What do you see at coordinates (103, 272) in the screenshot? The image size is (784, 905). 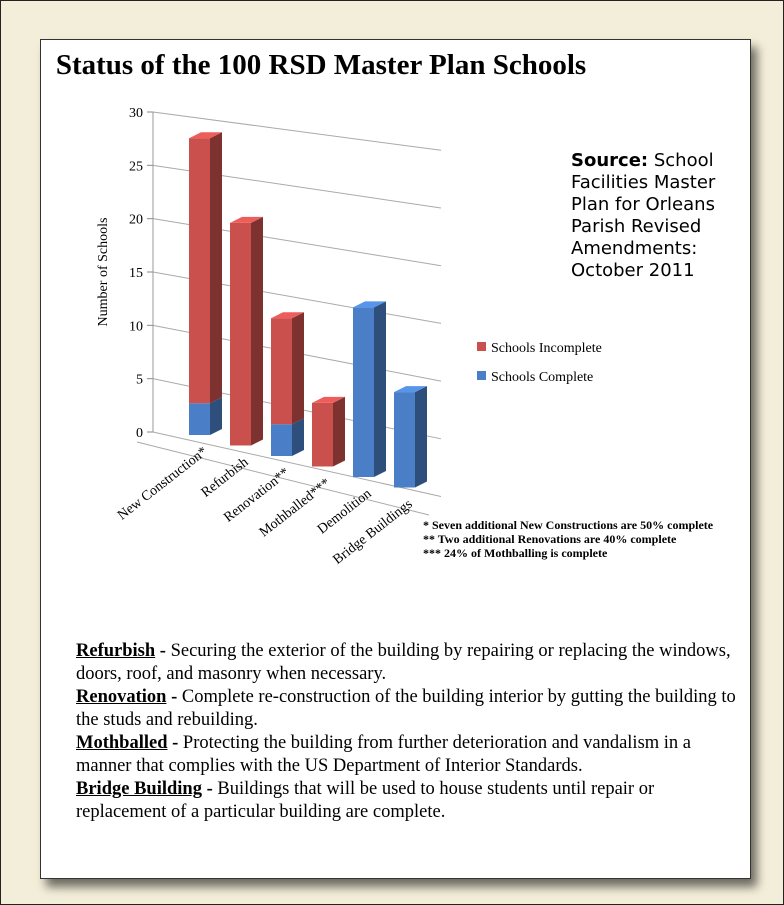 I see `y-axis-title: Number of Schools` at bounding box center [103, 272].